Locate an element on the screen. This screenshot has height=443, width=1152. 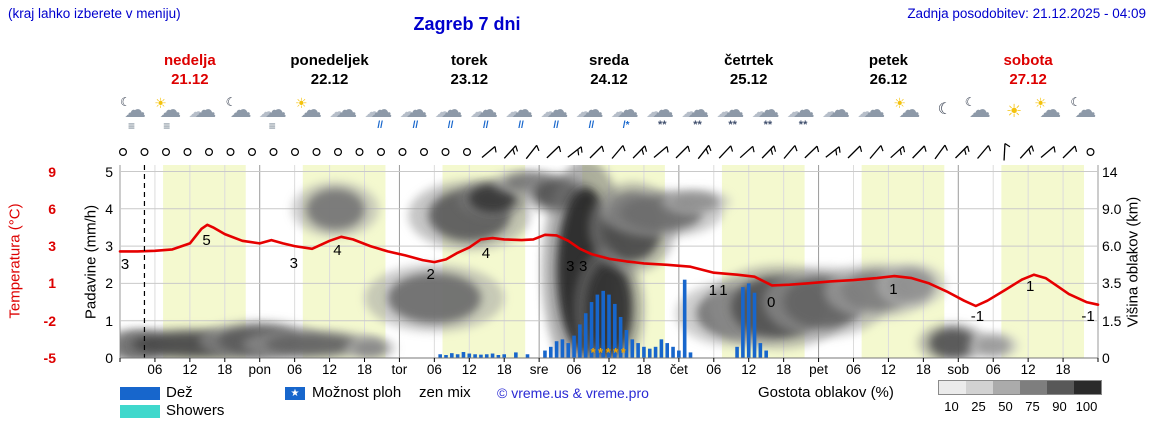
day-date: 25.12 is located at coordinates (748, 79).